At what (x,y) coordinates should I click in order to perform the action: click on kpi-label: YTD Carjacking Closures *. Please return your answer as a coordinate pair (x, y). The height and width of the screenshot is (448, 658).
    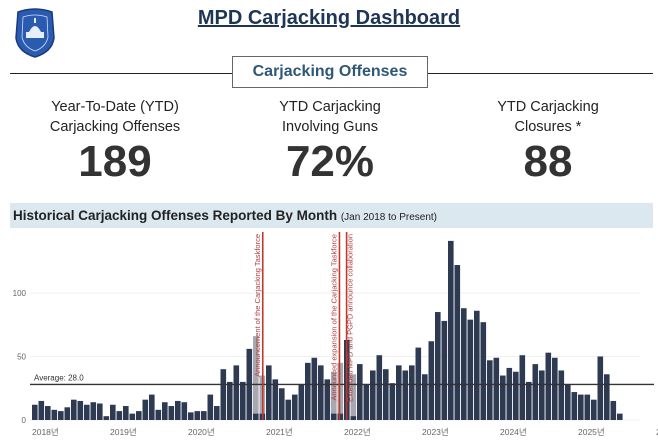
    Looking at the image, I should click on (548, 117).